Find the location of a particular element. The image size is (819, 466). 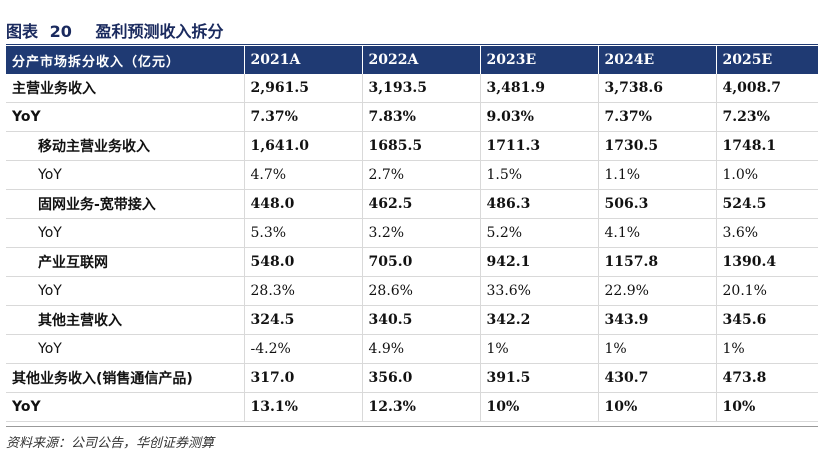

value-cell: 524.5 is located at coordinates (766, 204).